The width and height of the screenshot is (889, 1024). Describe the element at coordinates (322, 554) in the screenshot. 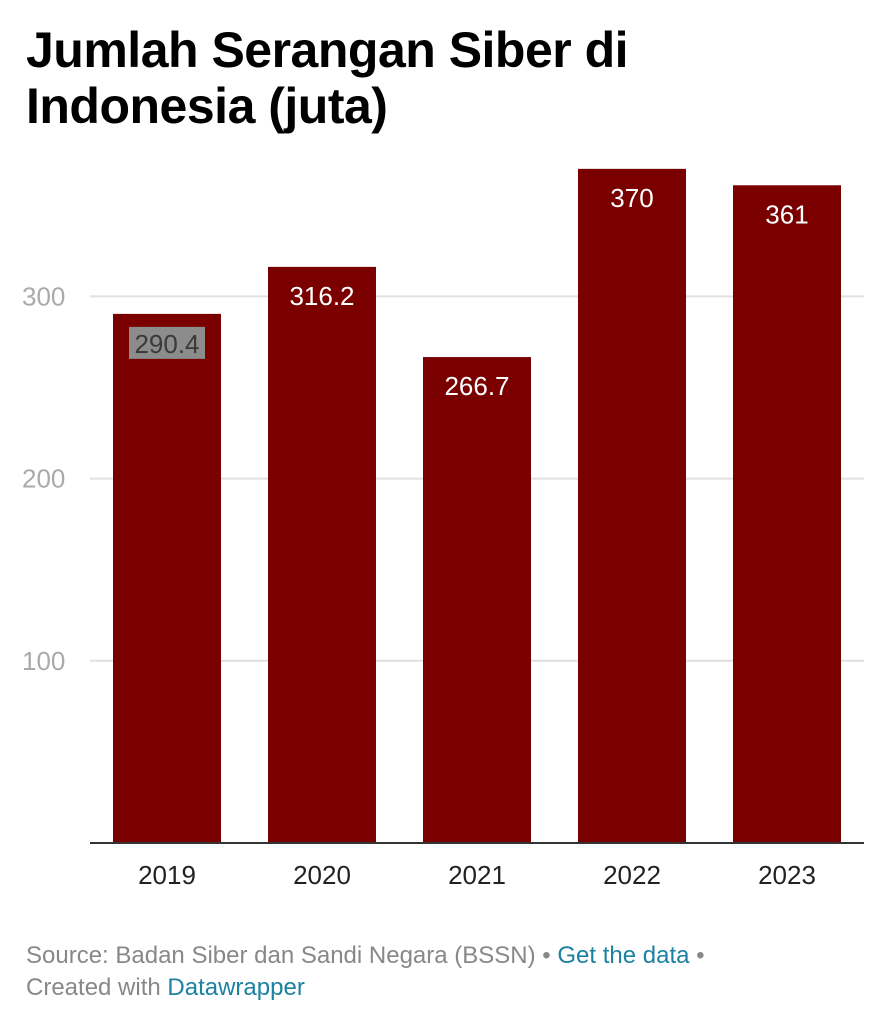

I see `bar-2020` at that location.